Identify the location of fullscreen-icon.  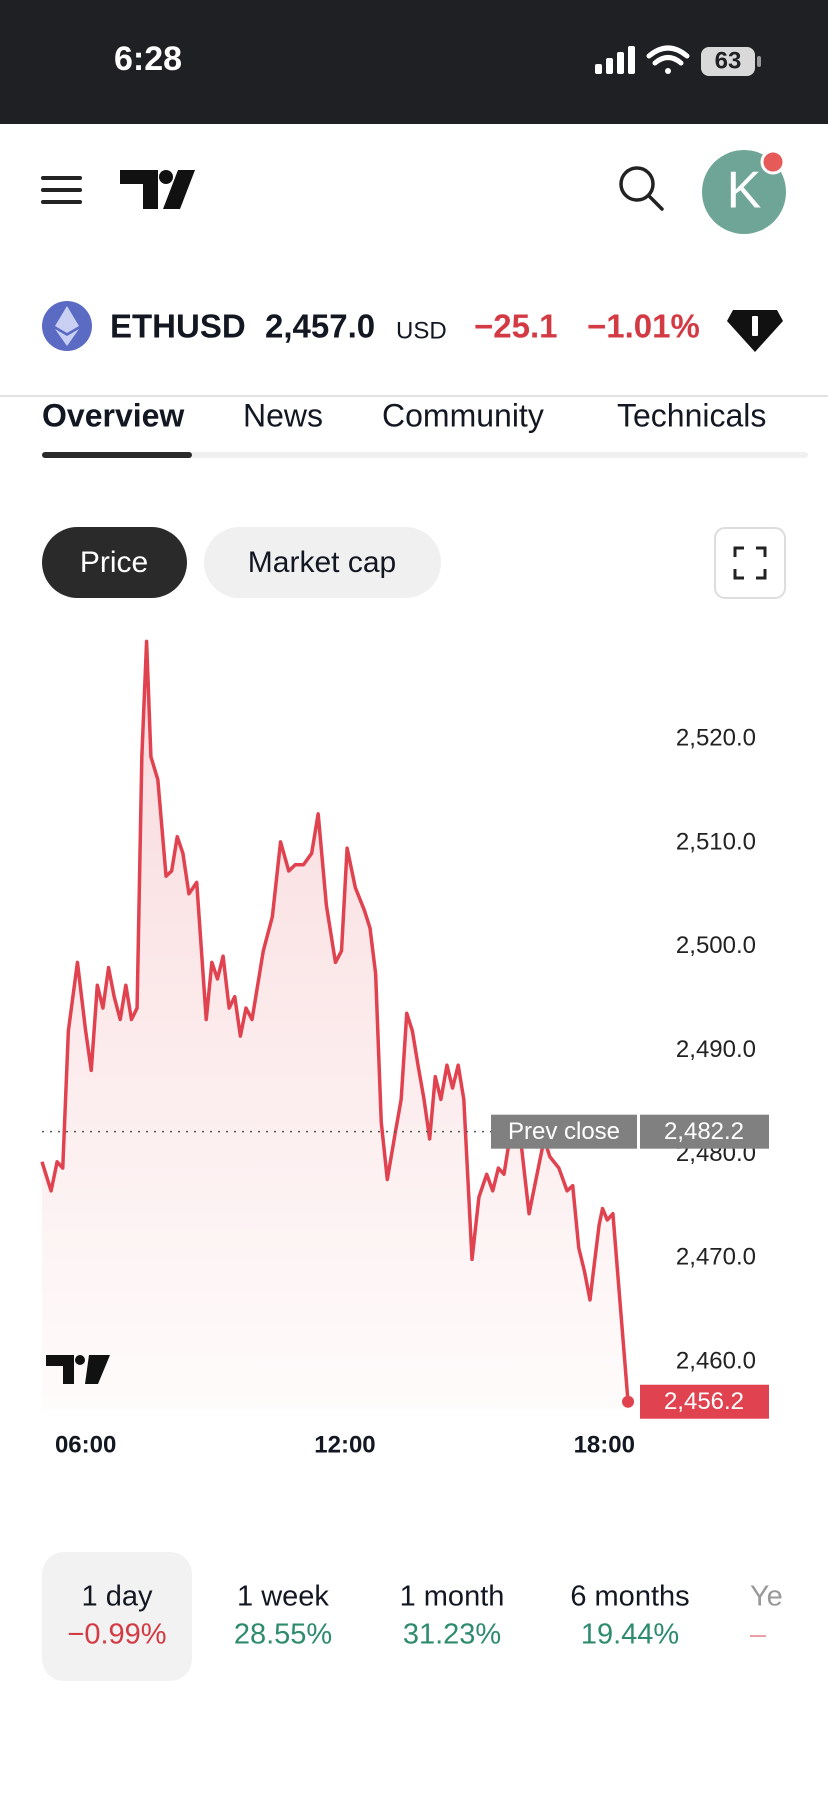
(750, 563).